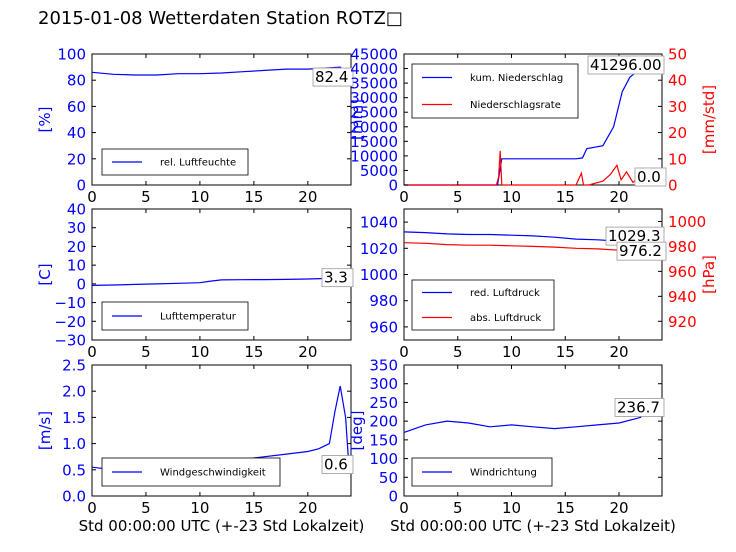 This screenshot has height=552, width=736. What do you see at coordinates (383, 422) in the screenshot?
I see `y-tick-label: 200` at bounding box center [383, 422].